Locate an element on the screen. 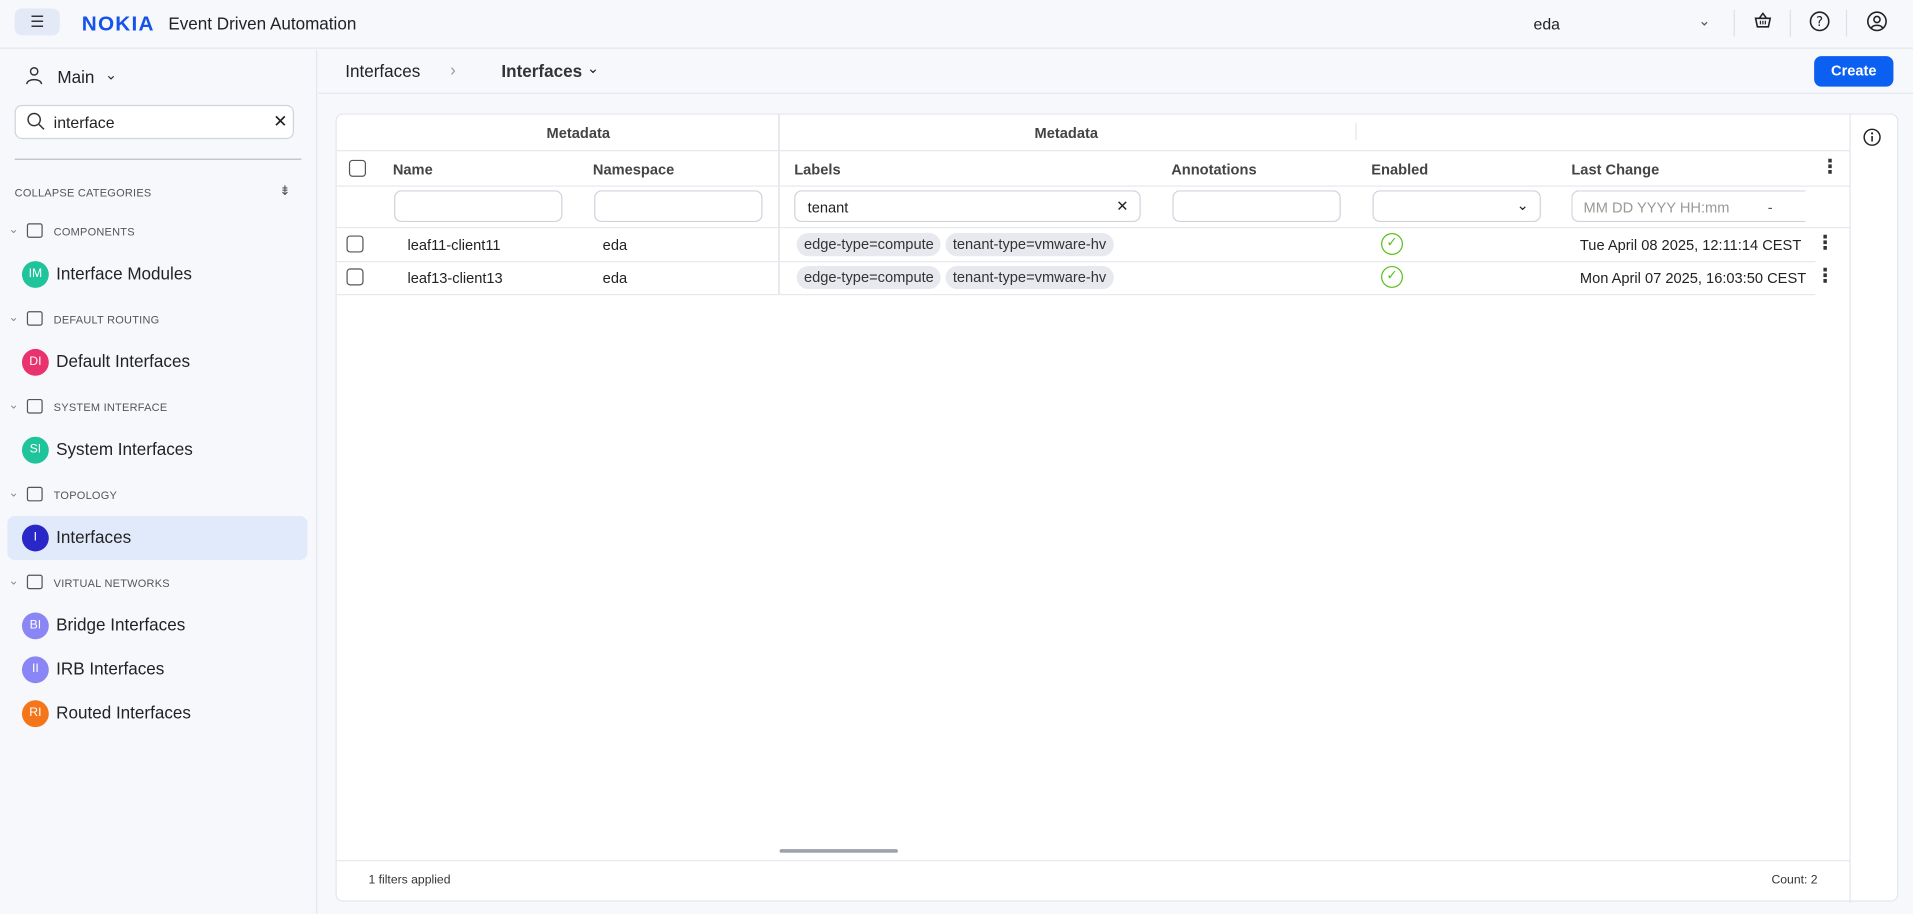 The width and height of the screenshot is (1913, 914). sidebar-item: SI System Interfaces is located at coordinates (157, 450).